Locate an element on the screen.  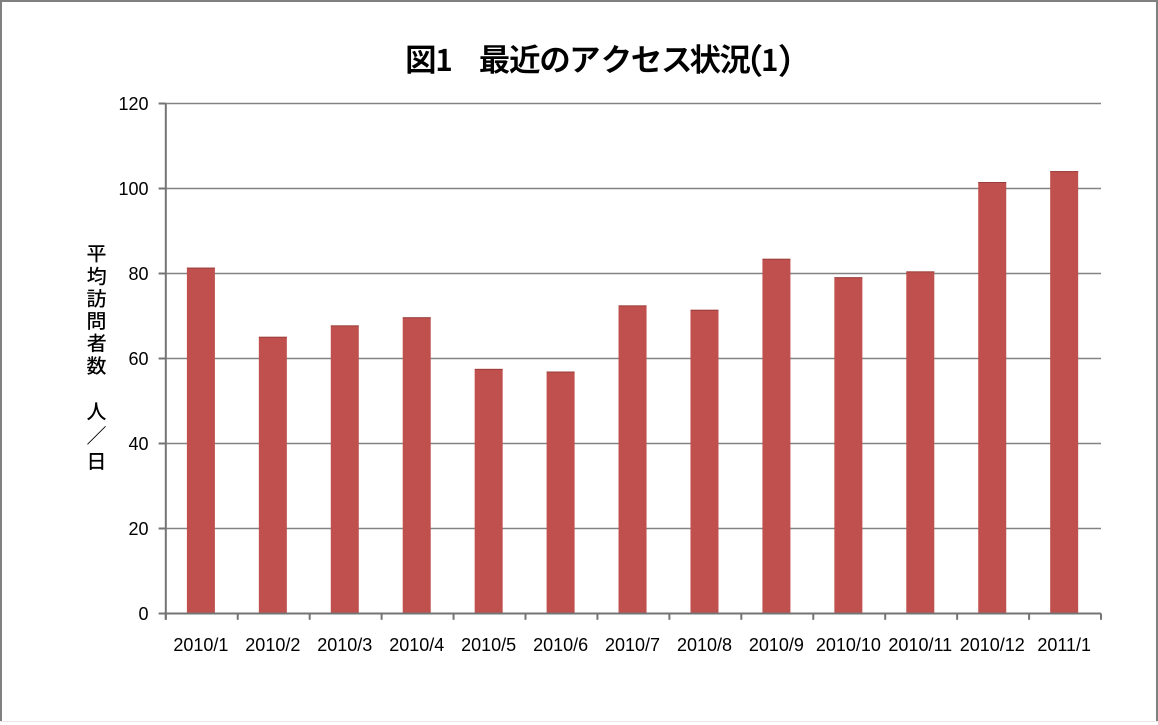
svg-text: 2010/2 is located at coordinates (272, 645).